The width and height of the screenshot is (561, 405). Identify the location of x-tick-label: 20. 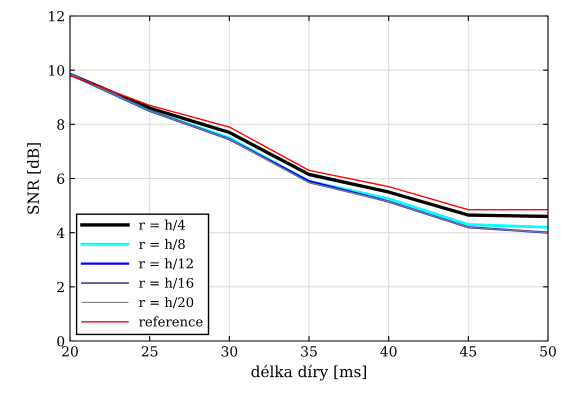
(70, 351).